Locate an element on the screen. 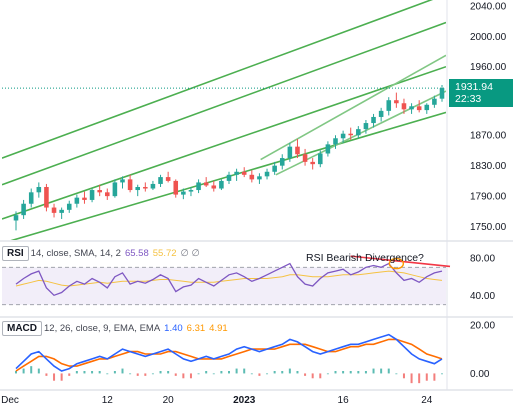 The height and width of the screenshot is (418, 513). price-tick-label: 1830.00 is located at coordinates (488, 166).